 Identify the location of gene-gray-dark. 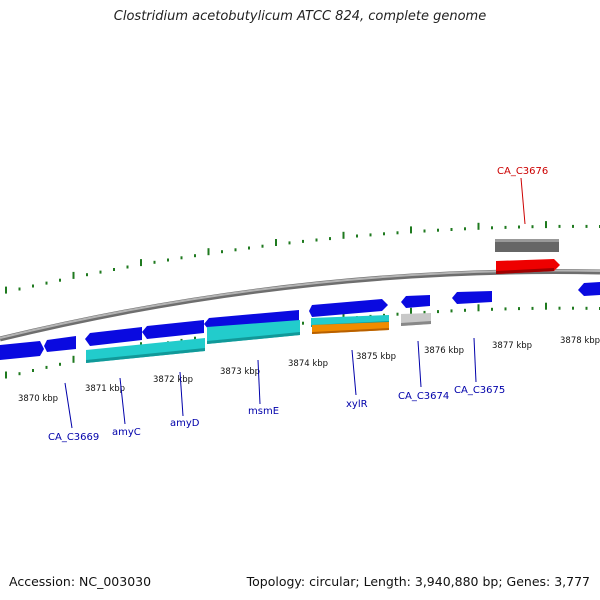
(527, 245).